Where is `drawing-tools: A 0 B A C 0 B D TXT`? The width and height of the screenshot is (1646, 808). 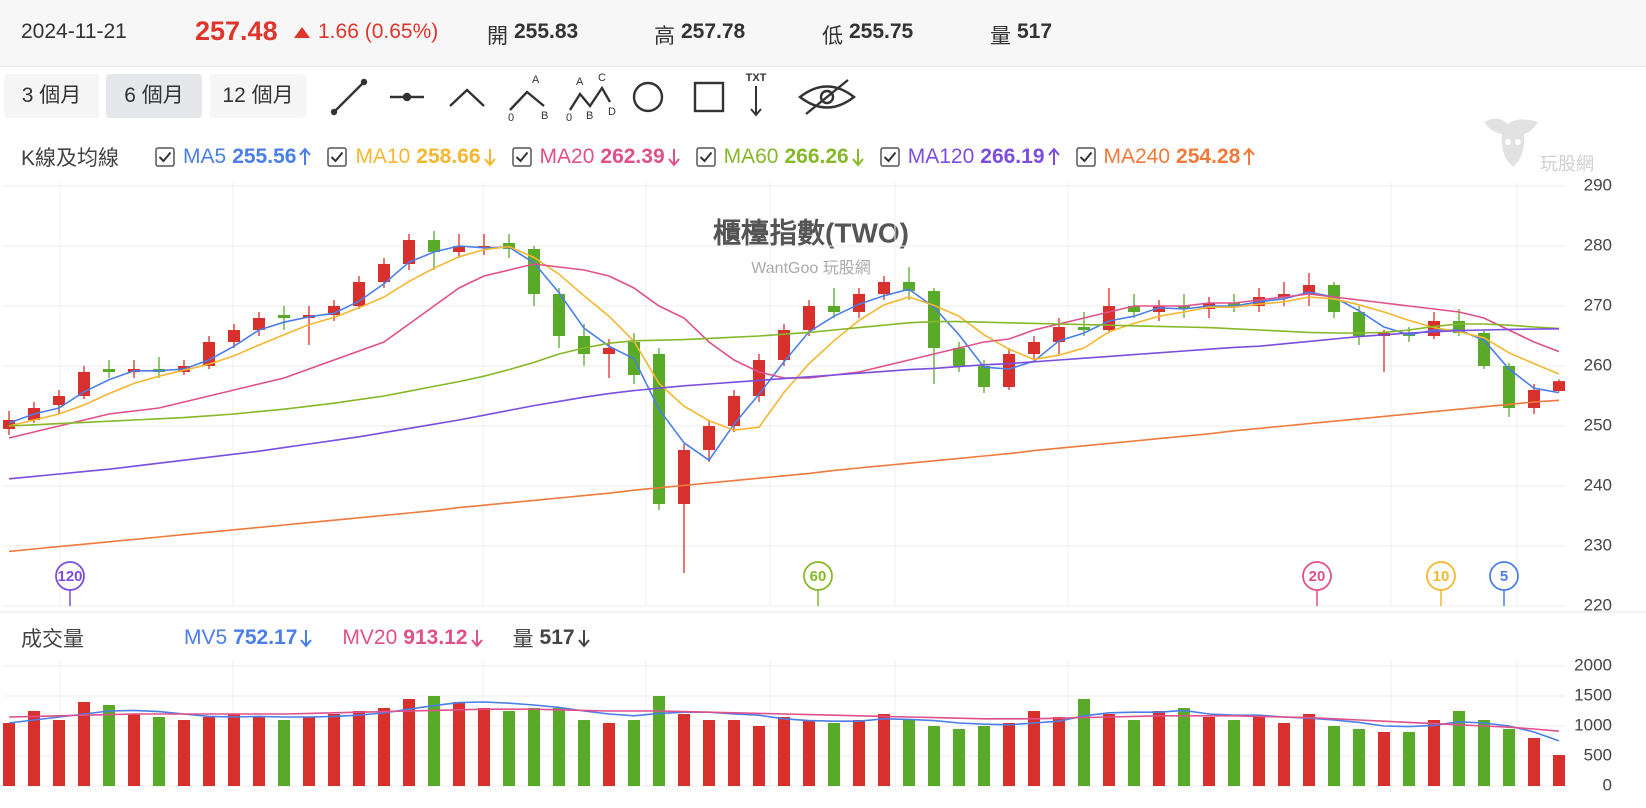 drawing-tools: A 0 B A C 0 B D TXT is located at coordinates (593, 97).